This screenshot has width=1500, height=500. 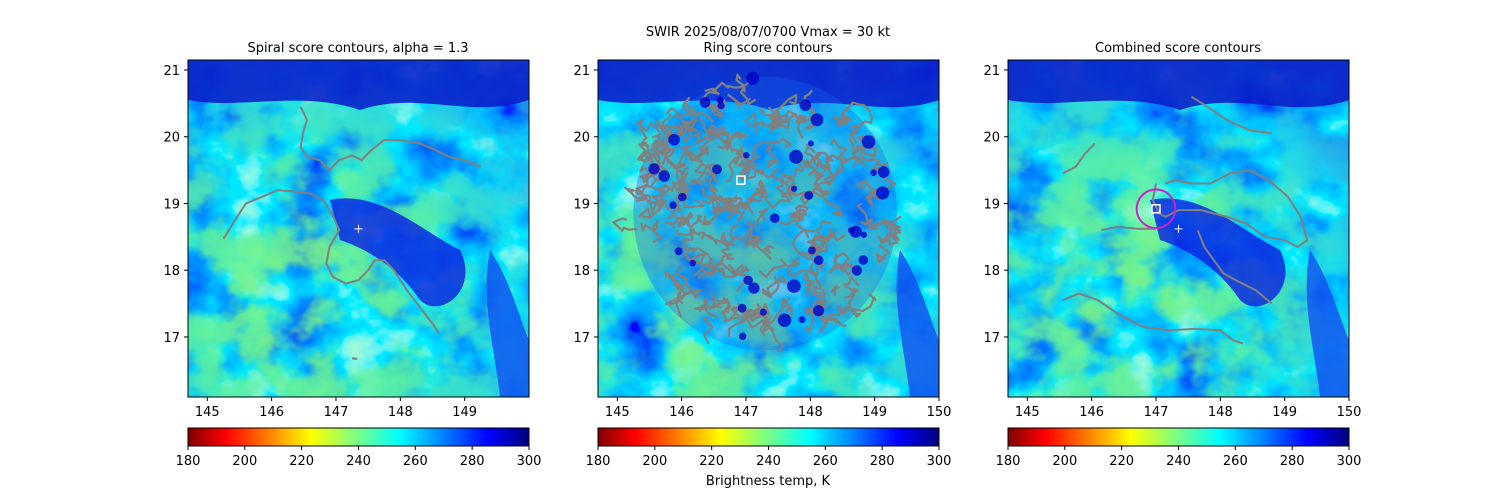 What do you see at coordinates (175, 205) in the screenshot?
I see `panel-spiral-yaxis: 17 18 19 20 21` at bounding box center [175, 205].